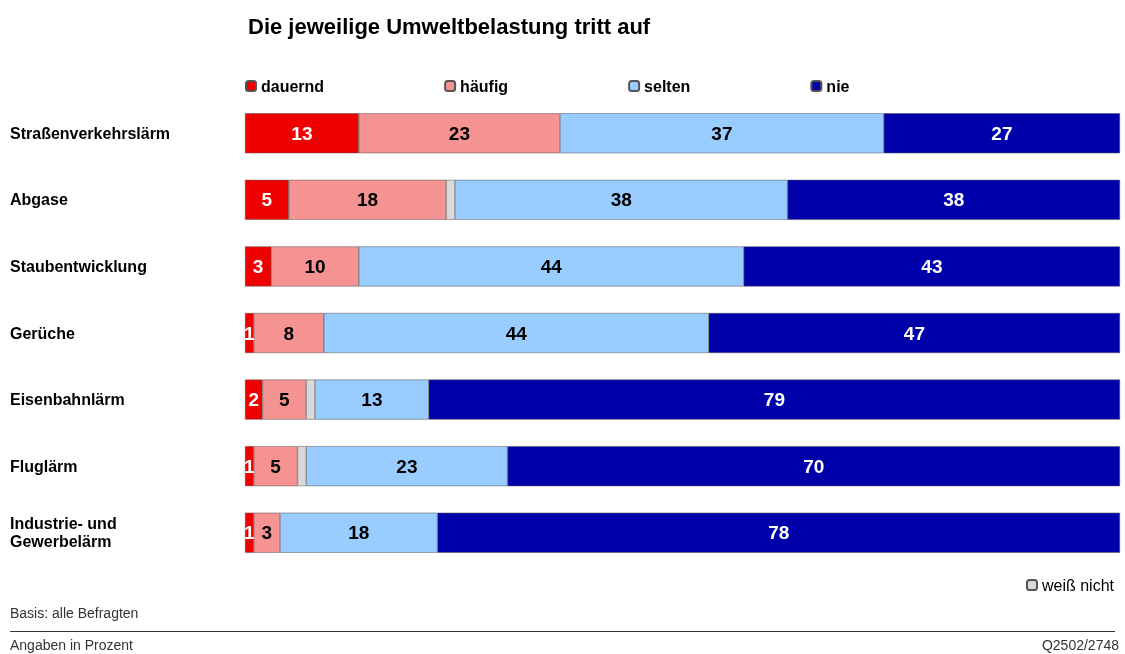  I want to click on y-tick-label: Staubentwicklung, so click(78, 266).